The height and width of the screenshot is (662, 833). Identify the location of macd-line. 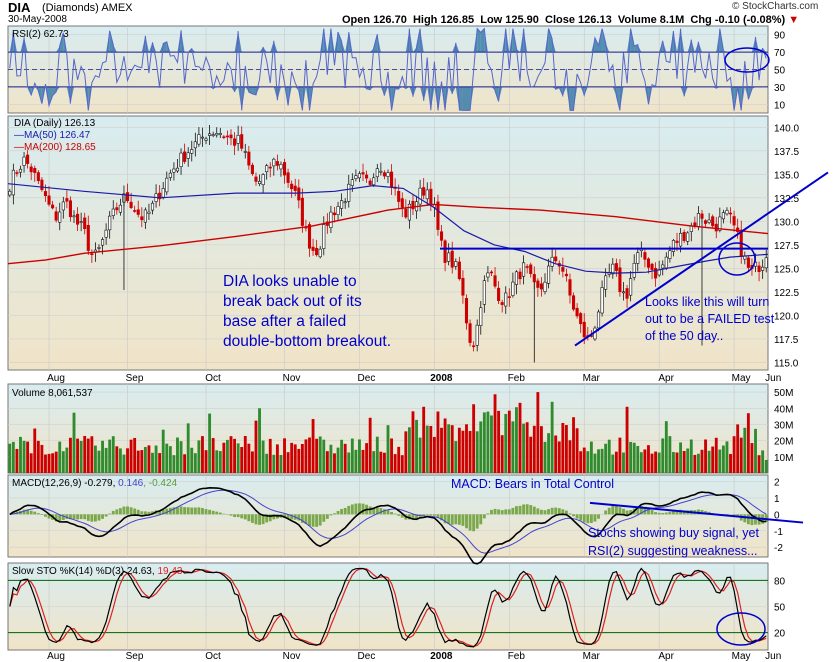
(388, 525).